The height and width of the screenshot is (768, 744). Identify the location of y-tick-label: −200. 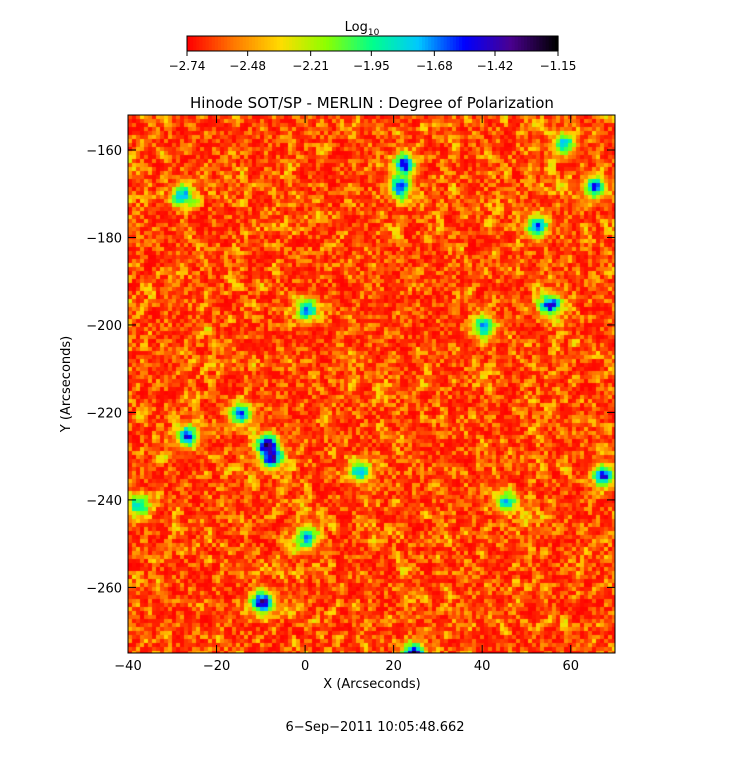
(104, 326).